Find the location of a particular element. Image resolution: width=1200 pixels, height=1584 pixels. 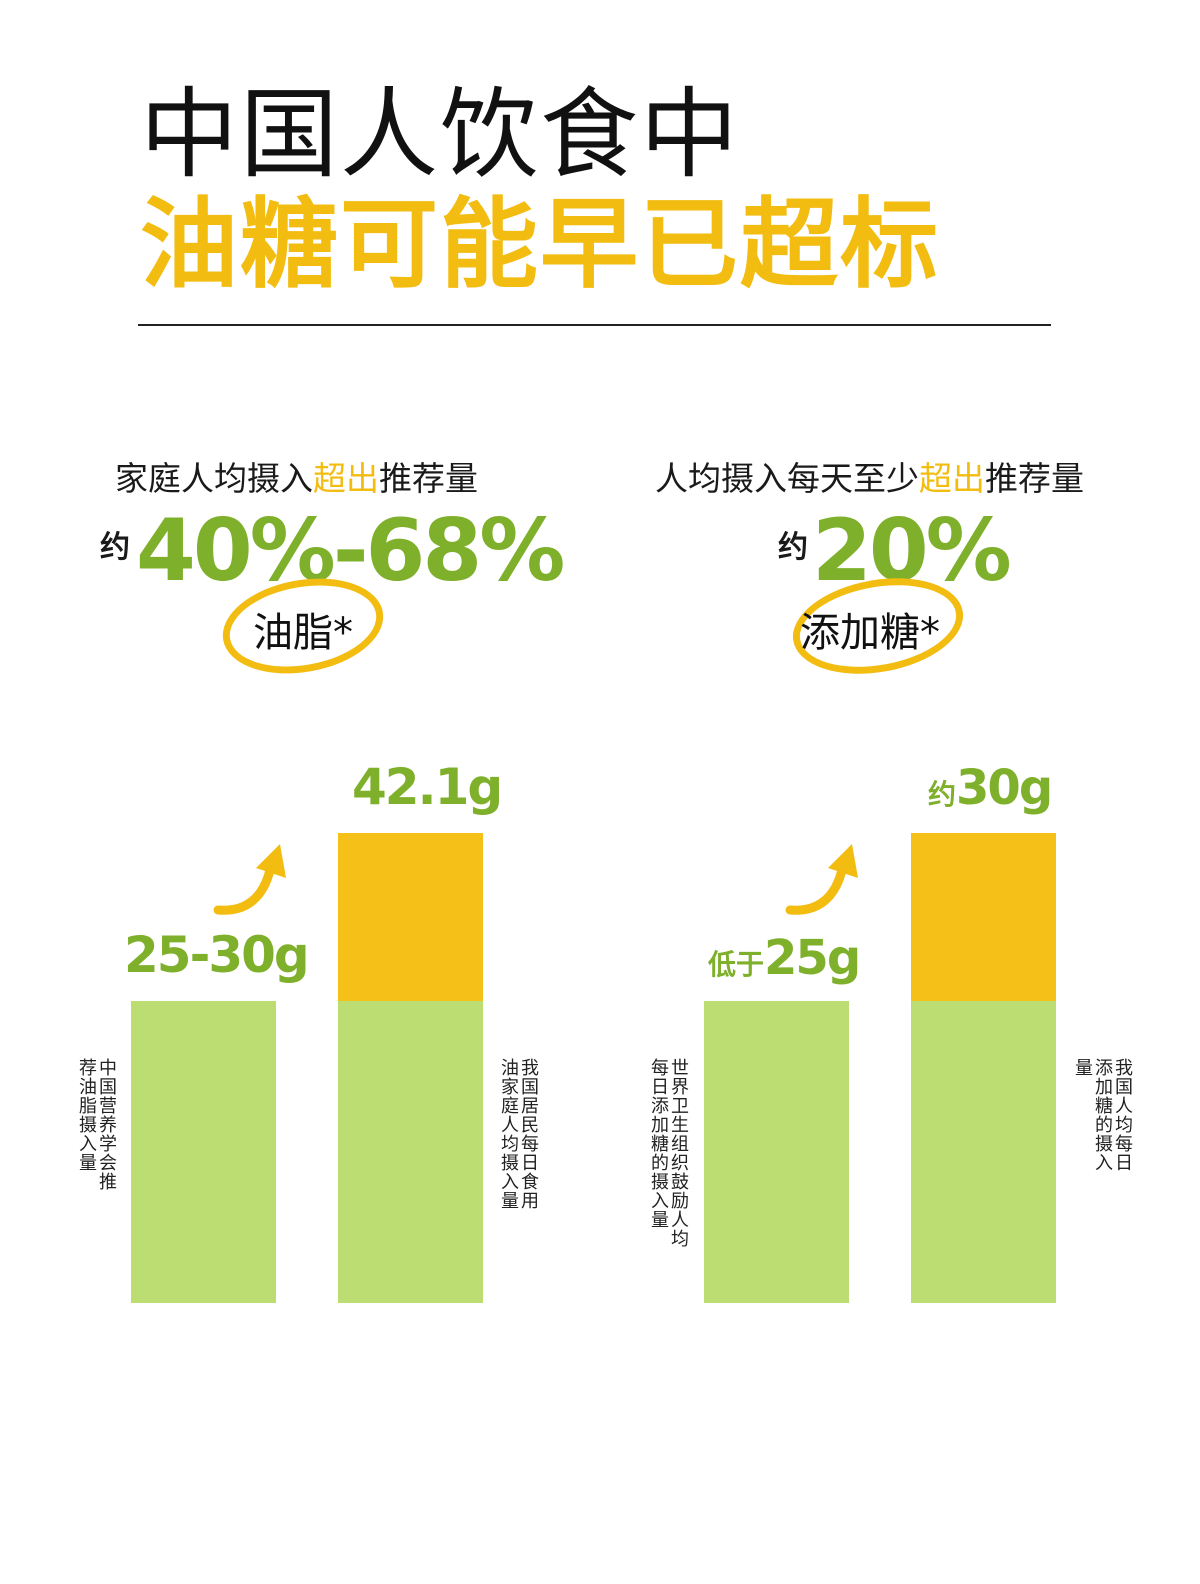

oil-subtitle-highlight: 超出 is located at coordinates (346, 478).